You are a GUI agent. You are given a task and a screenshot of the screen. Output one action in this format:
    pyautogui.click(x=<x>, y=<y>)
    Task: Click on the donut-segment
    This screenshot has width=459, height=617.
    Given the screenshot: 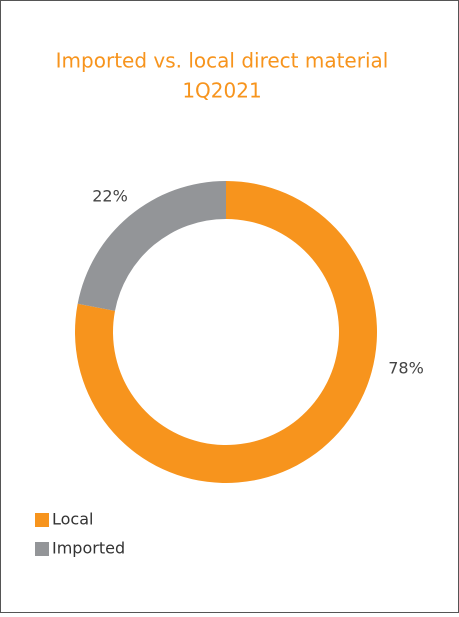 What is the action you would take?
    pyautogui.click(x=151, y=246)
    